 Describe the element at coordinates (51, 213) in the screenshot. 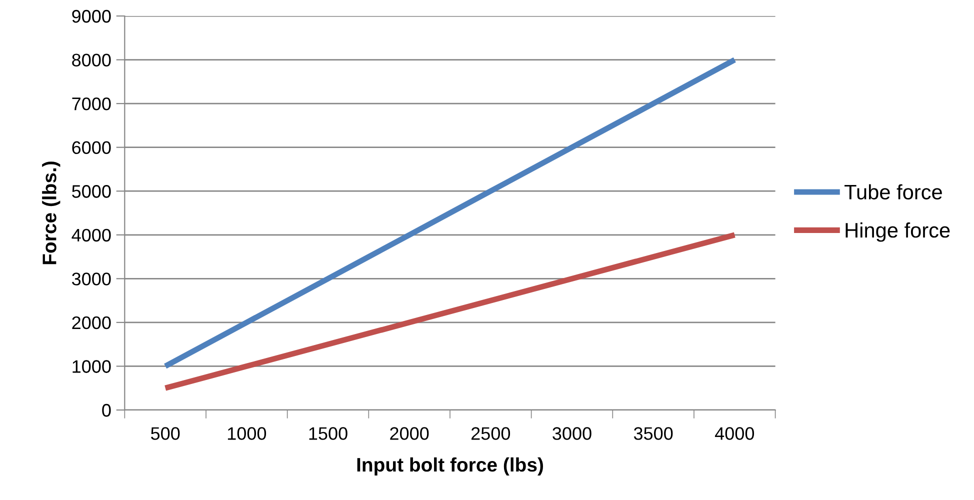

I see `y-axis-title: Force (lbs.)` at that location.